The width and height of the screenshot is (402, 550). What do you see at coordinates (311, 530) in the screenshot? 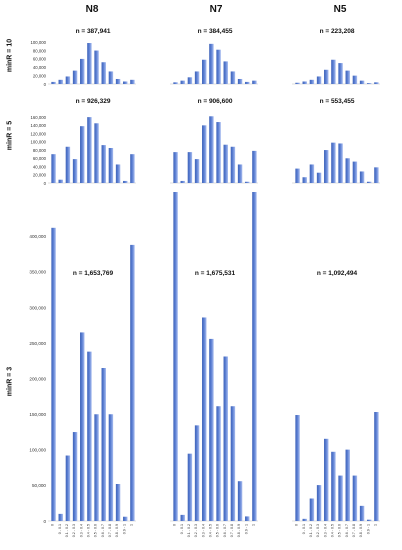
I see `x-tick-n5-minr-3-2: 0.1 - 0.2` at bounding box center [311, 530].